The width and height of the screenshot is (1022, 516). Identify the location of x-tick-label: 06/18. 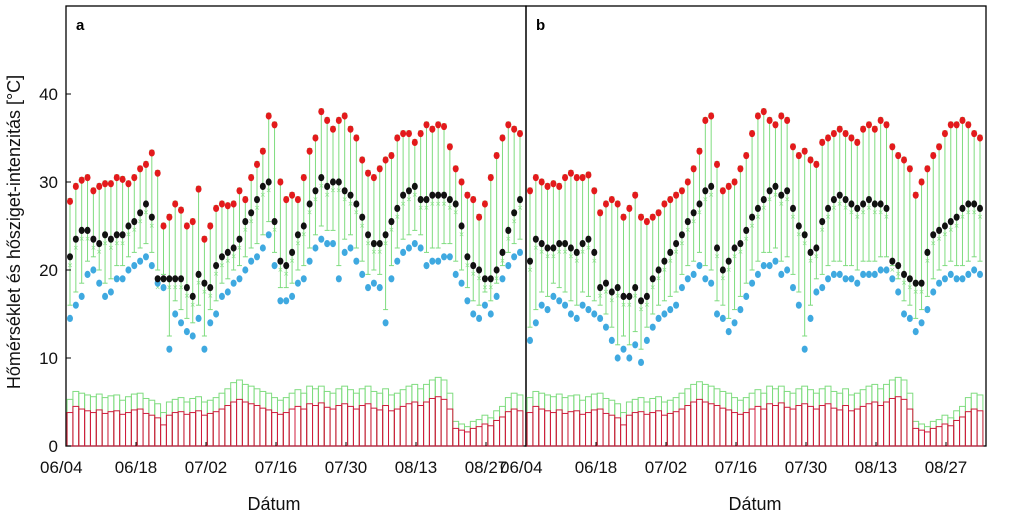
(596, 467).